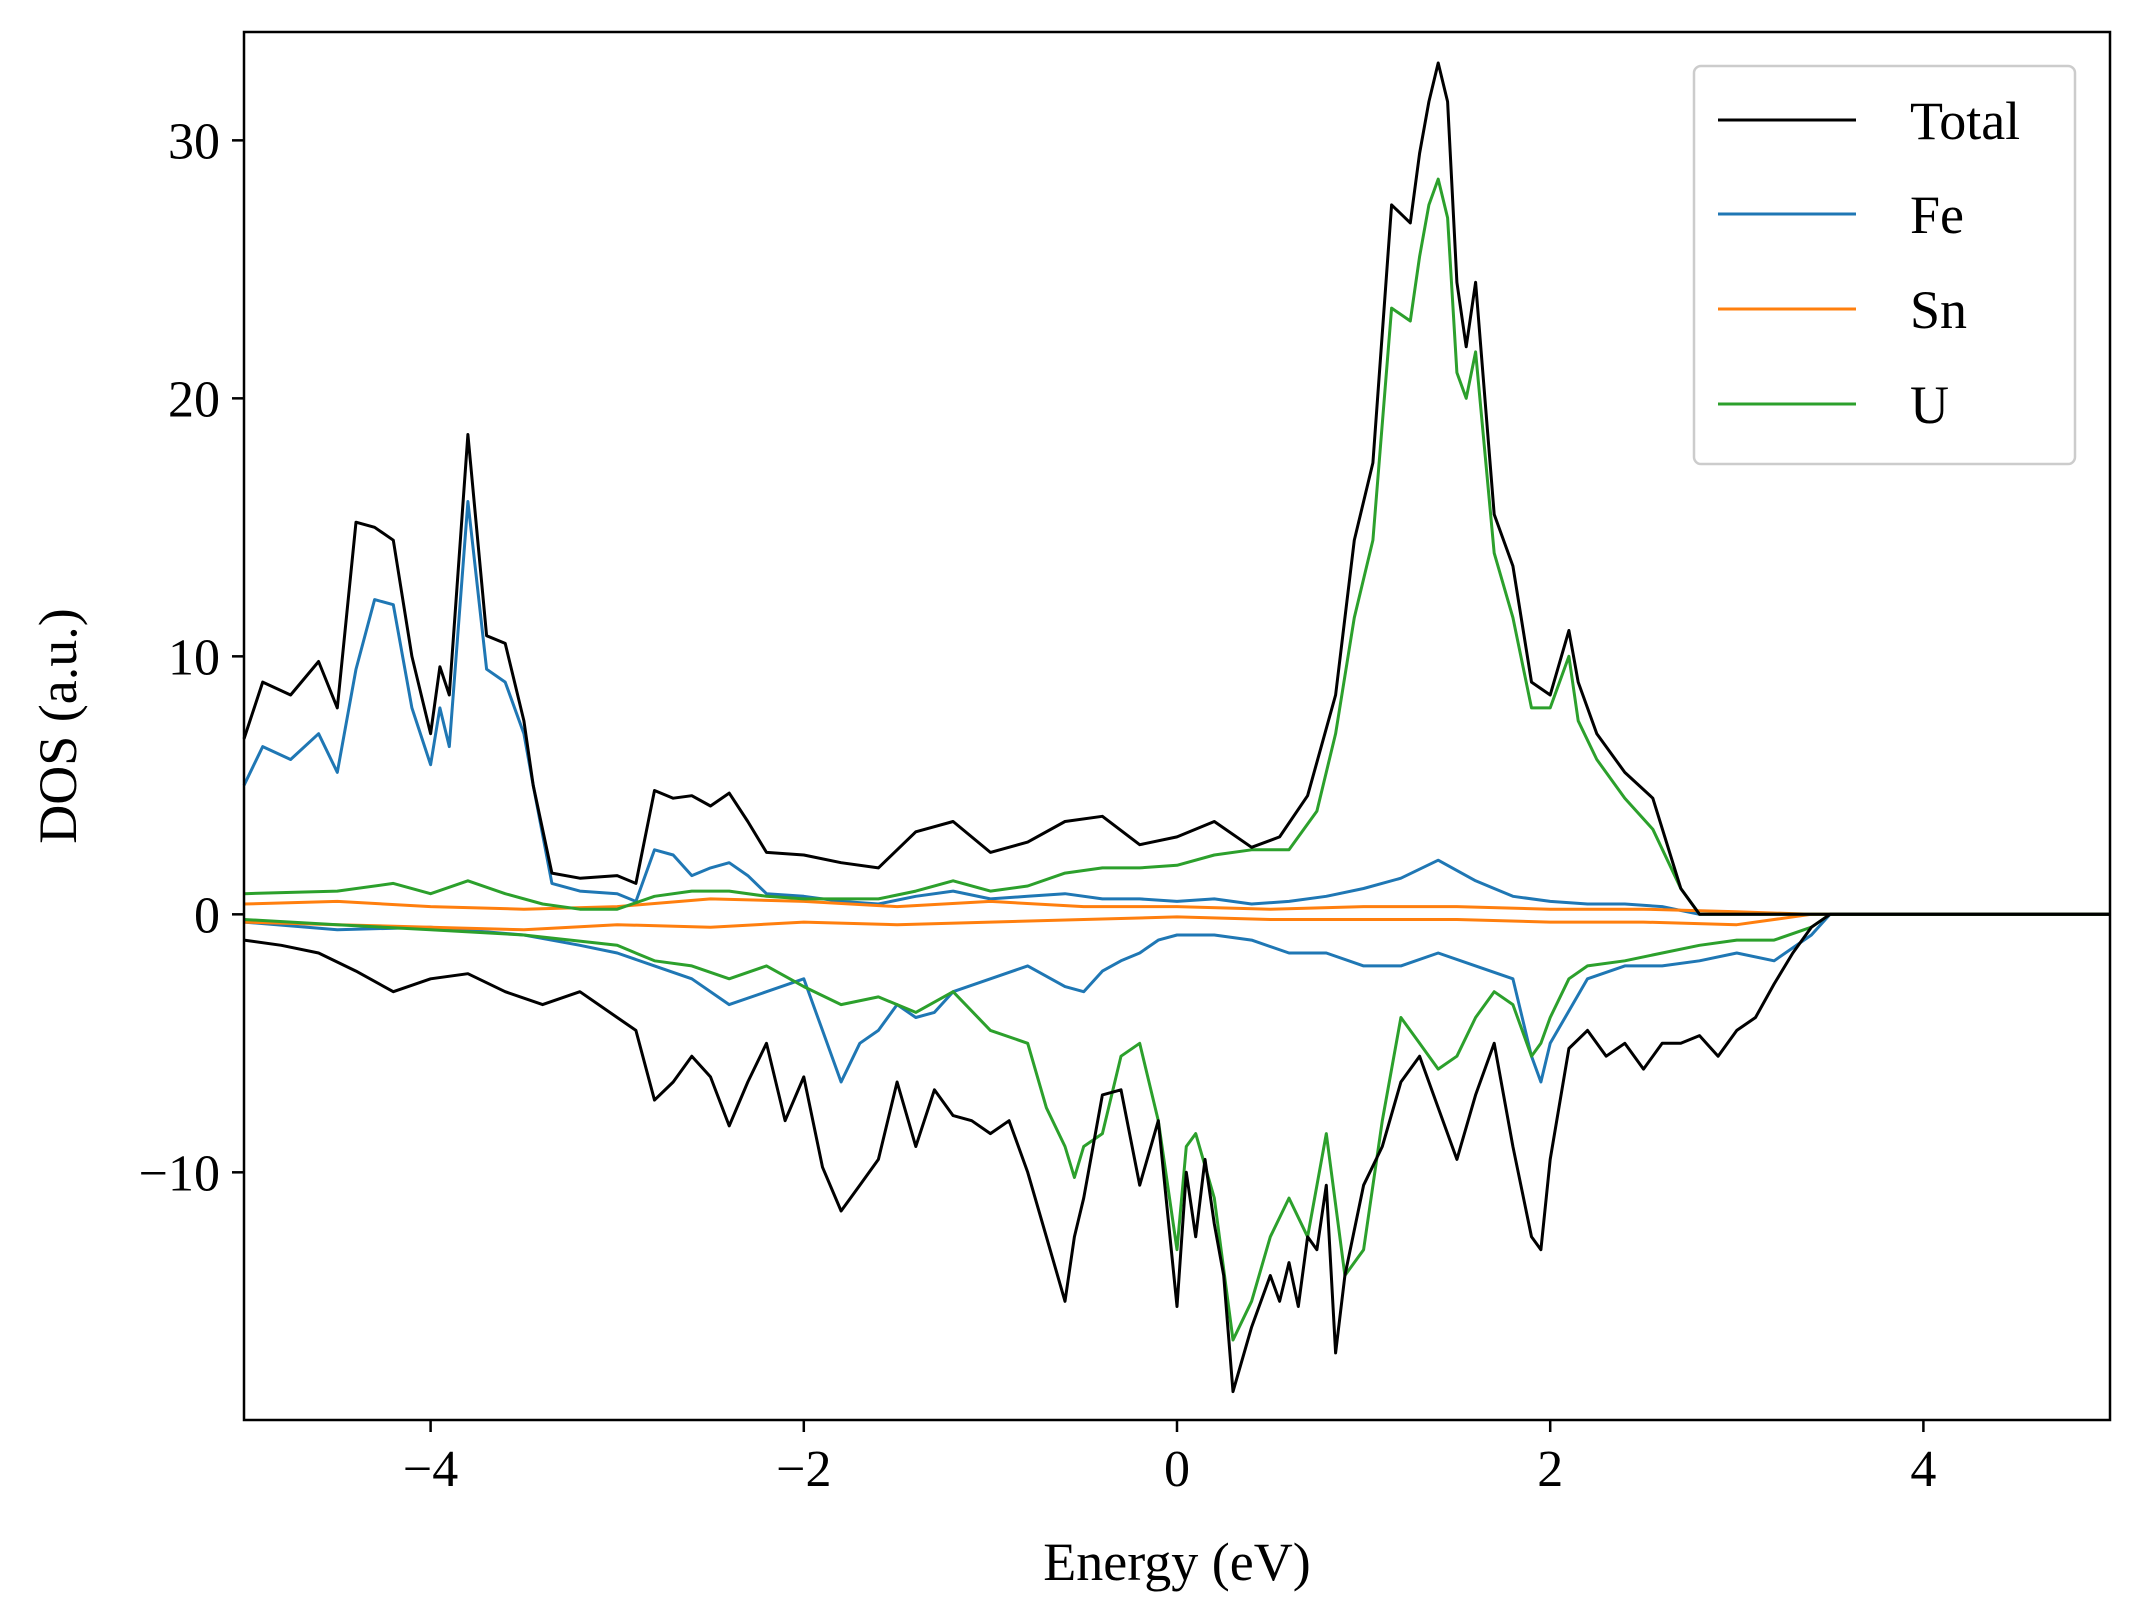 This screenshot has width=2134, height=1617. What do you see at coordinates (1176, 998) in the screenshot?
I see `series-line-fe-down` at bounding box center [1176, 998].